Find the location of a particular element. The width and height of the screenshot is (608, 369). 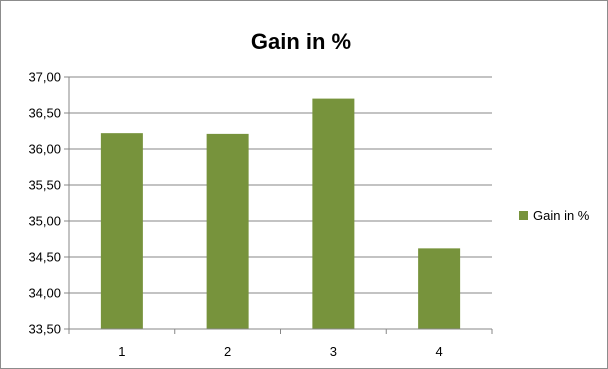

y-tick-label: 36,50 is located at coordinates (44, 113).